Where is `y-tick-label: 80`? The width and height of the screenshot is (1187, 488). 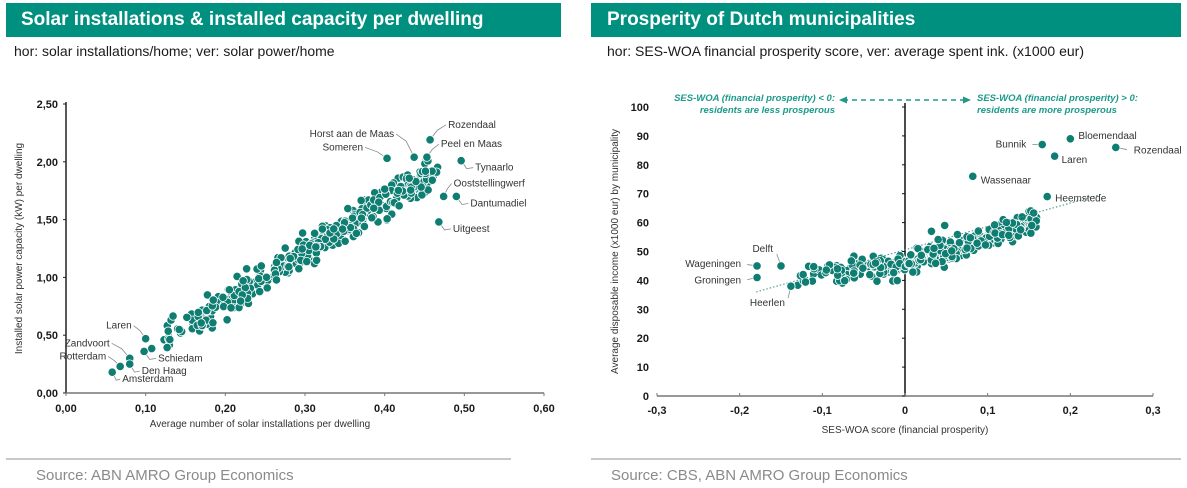 y-tick-label: 80 is located at coordinates (643, 166).